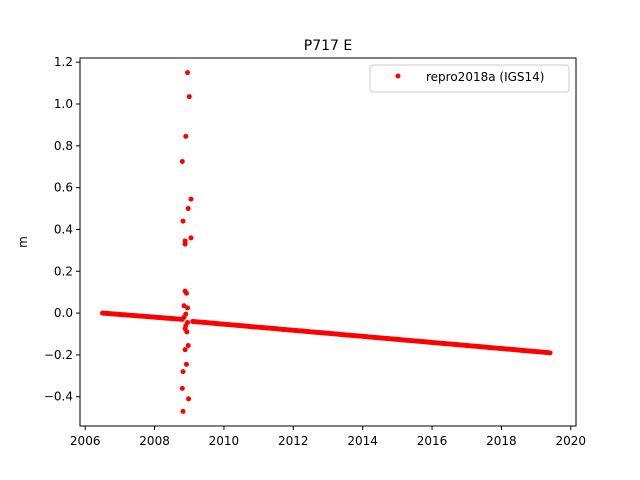  What do you see at coordinates (63, 146) in the screenshot?
I see `y-tick-label: 0.8` at bounding box center [63, 146].